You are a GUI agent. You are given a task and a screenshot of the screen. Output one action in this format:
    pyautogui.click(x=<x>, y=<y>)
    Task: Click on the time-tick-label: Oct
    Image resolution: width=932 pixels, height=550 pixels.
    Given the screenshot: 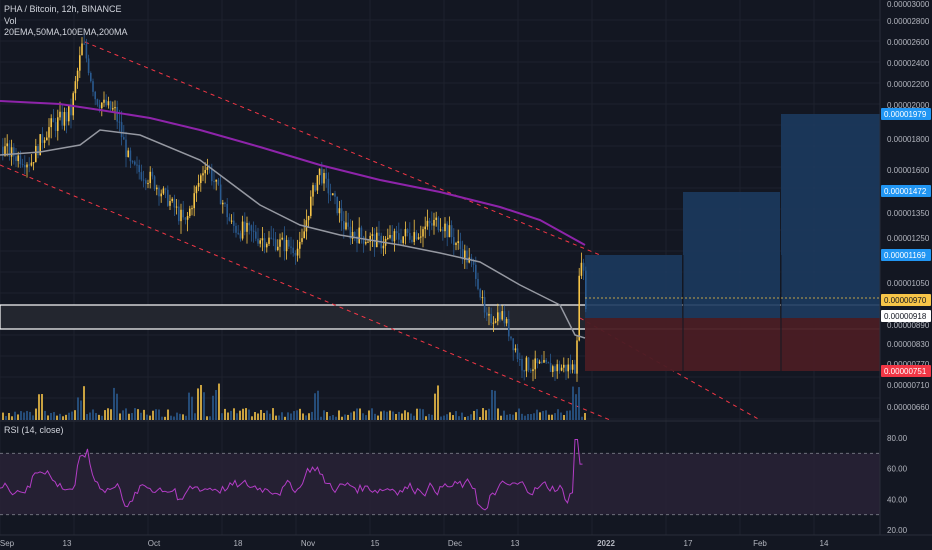 What is the action you would take?
    pyautogui.click(x=154, y=543)
    